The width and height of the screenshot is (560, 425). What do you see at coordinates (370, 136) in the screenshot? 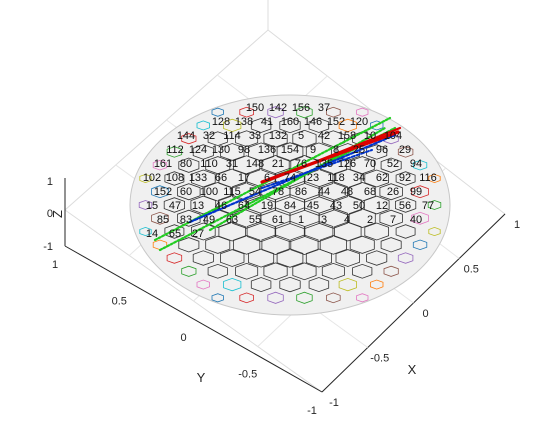
I see `cell-label: 10` at bounding box center [370, 136].